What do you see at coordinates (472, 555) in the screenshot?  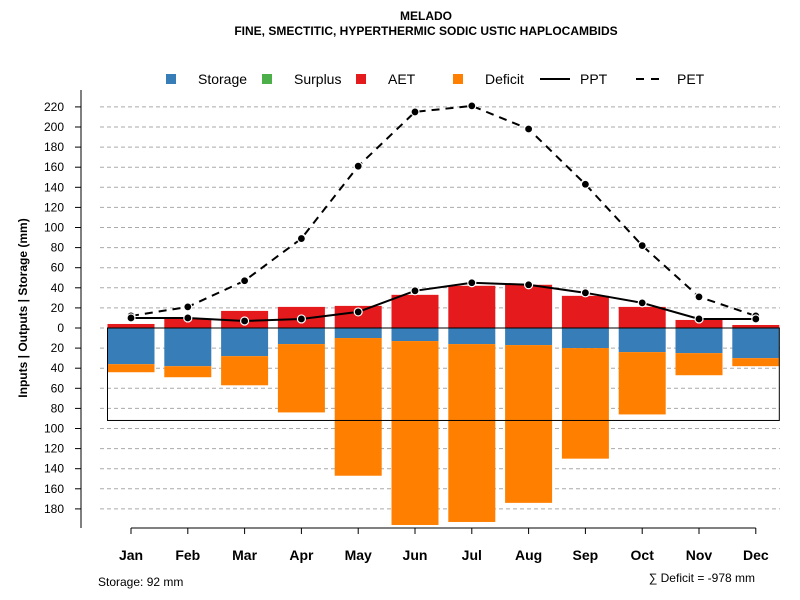 I see `month-label-jul: Jul` at bounding box center [472, 555].